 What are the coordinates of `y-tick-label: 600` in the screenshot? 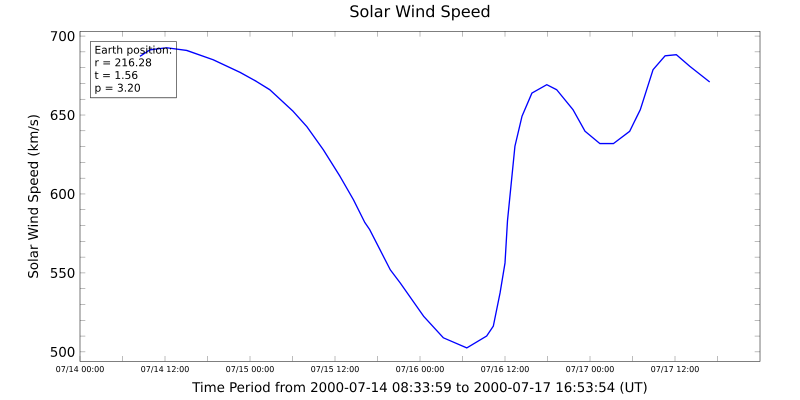 It's located at (62, 194).